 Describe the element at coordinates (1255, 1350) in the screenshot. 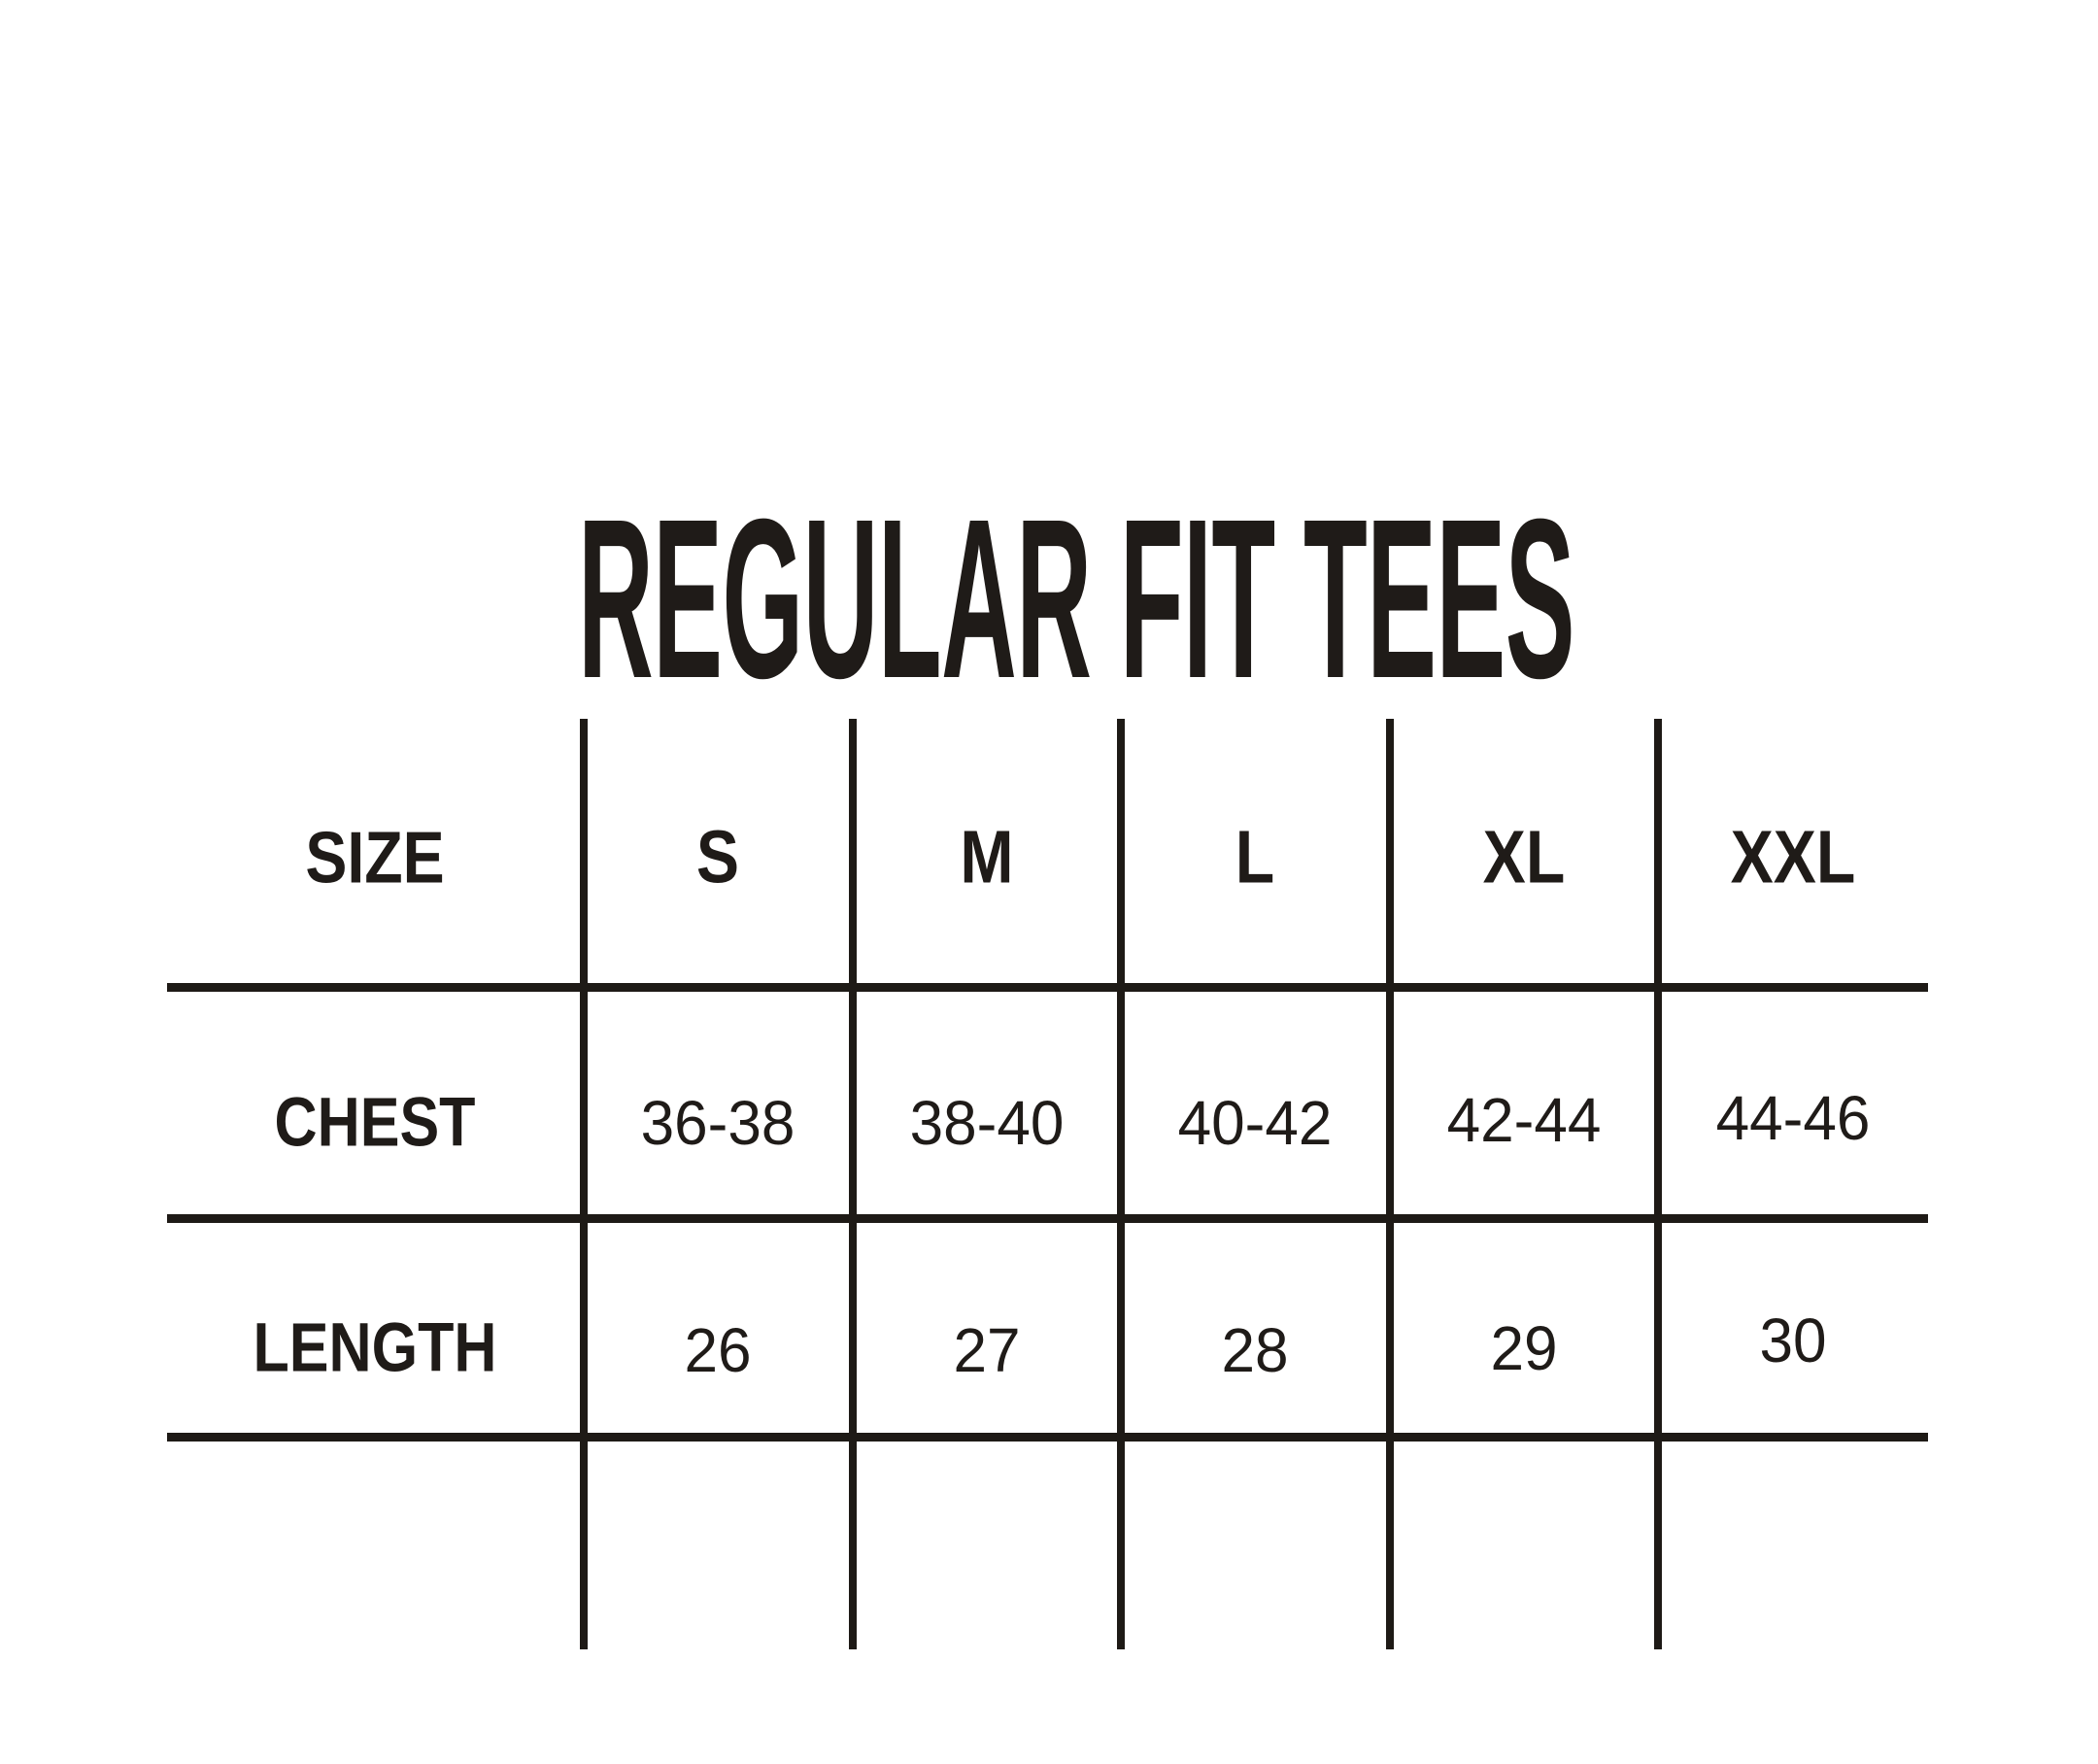

I see `length-value-l: 28` at that location.